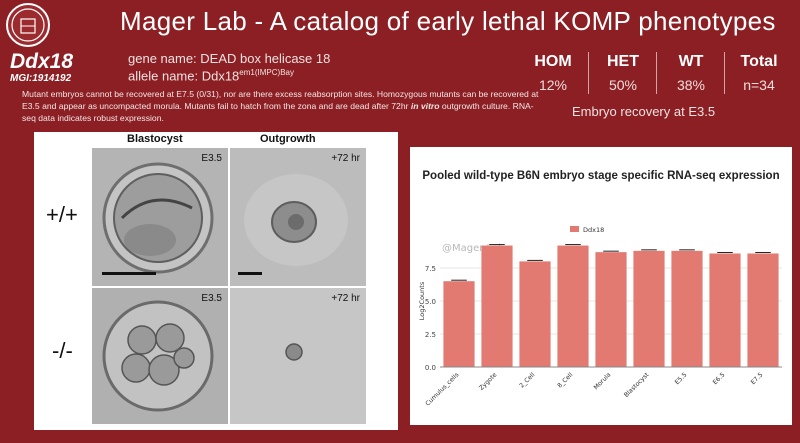  What do you see at coordinates (623, 73) in the screenshot?
I see `stat-het: HET 50%` at bounding box center [623, 73].